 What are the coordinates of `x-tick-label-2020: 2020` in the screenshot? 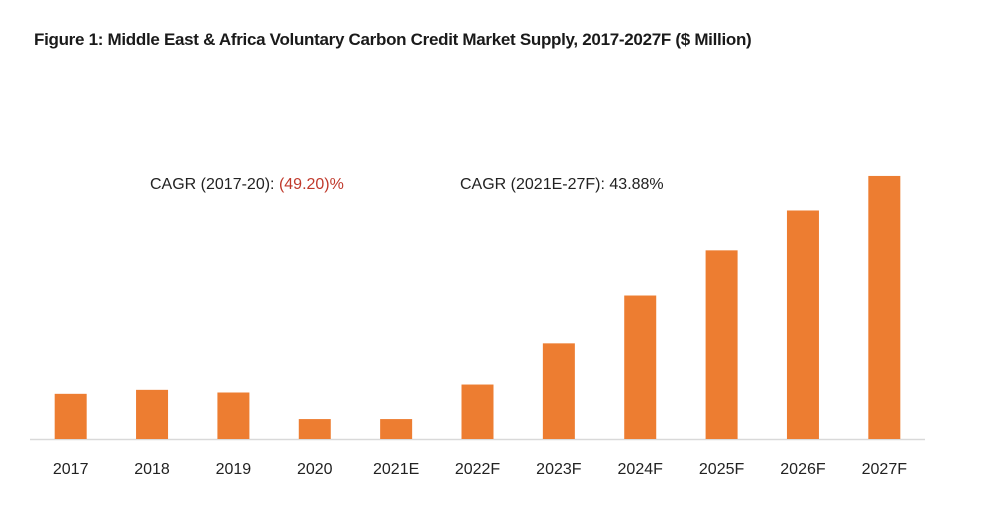 It's located at (315, 469).